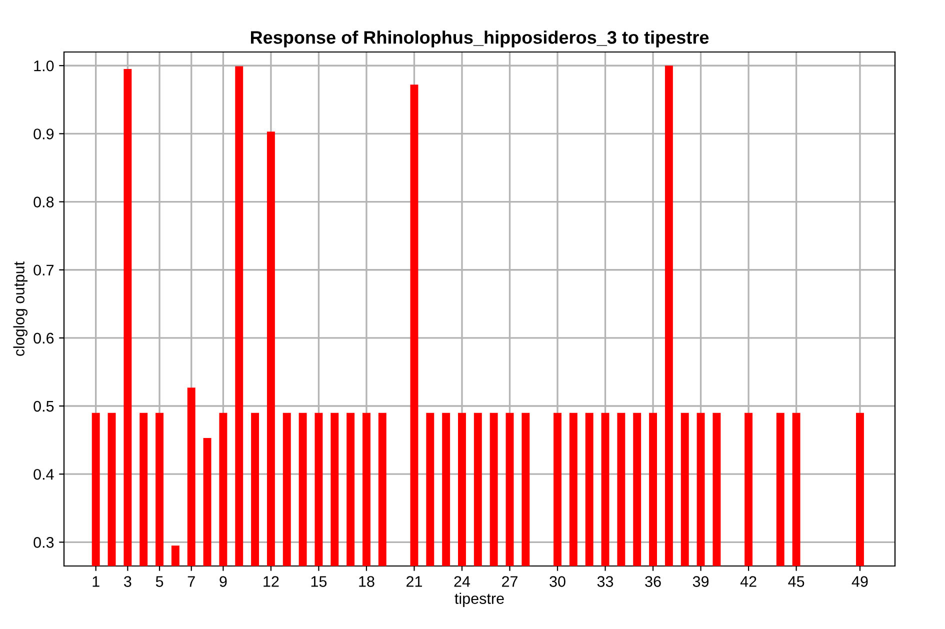 This screenshot has width=945, height=629. I want to click on x-tick-label: 33, so click(605, 581).